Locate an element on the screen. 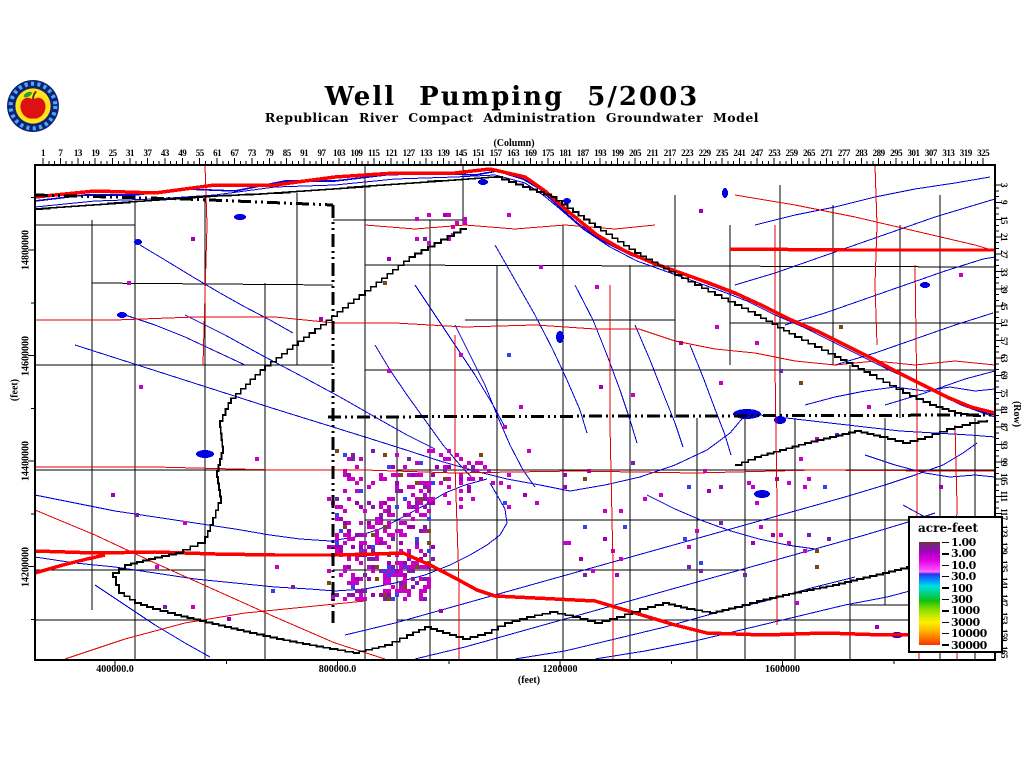  legend-entry: 300 is located at coordinates (957, 599).